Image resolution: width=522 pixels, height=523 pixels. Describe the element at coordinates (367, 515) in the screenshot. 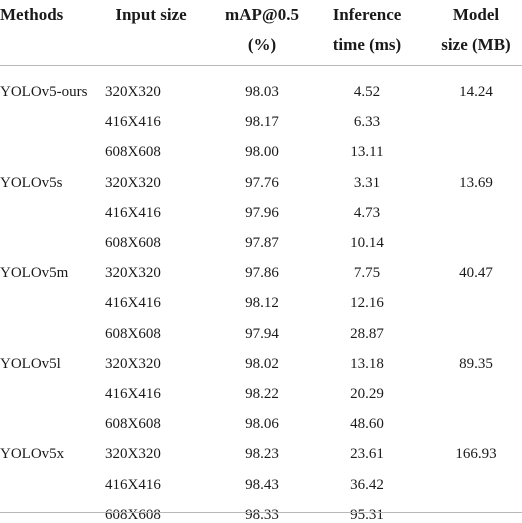

I see `inference-time-cell: 95.31` at that location.